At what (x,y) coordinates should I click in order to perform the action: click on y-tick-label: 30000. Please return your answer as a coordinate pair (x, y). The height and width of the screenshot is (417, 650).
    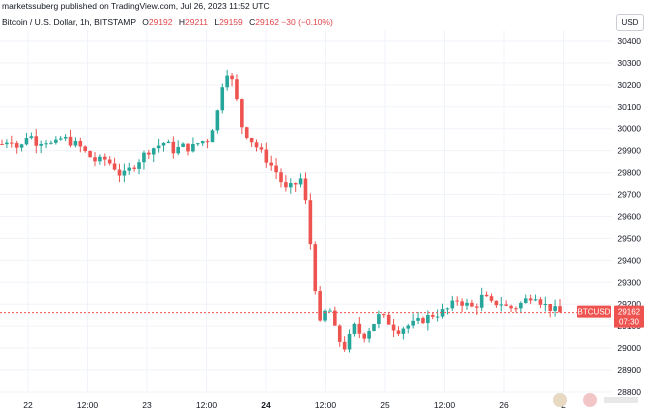
    Looking at the image, I should click on (629, 129).